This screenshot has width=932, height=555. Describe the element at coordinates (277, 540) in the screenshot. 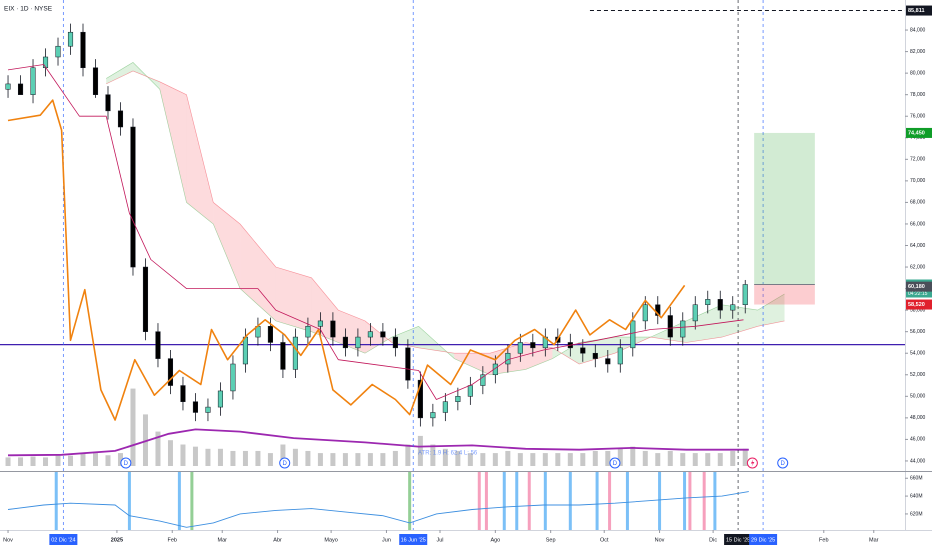

I see `x-tick-label: Abr` at that location.